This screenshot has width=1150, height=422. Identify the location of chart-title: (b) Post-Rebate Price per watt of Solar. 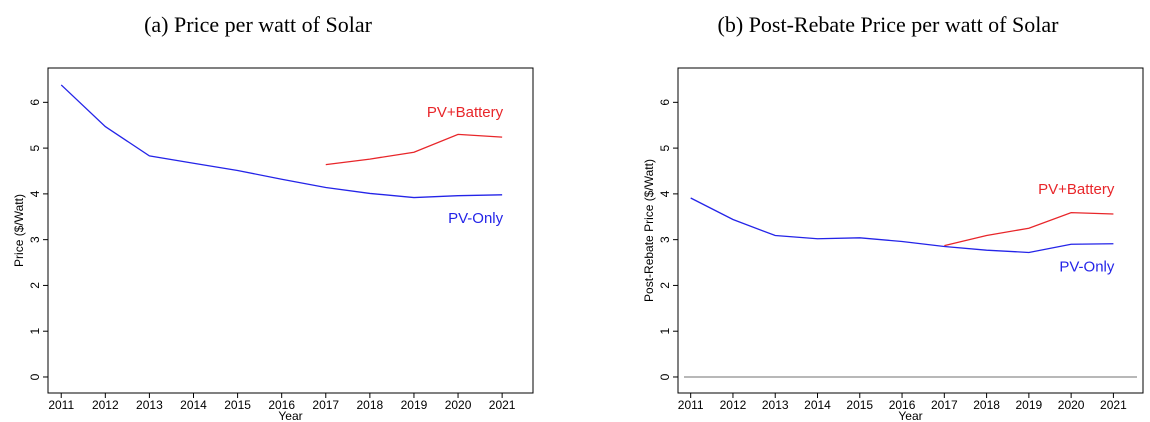
(889, 24).